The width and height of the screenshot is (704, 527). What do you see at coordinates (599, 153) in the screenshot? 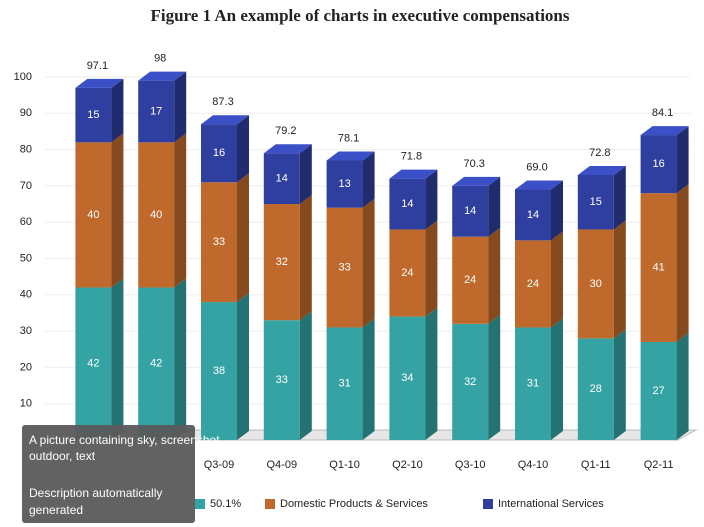
I see `total-label: 72.8` at bounding box center [599, 153].